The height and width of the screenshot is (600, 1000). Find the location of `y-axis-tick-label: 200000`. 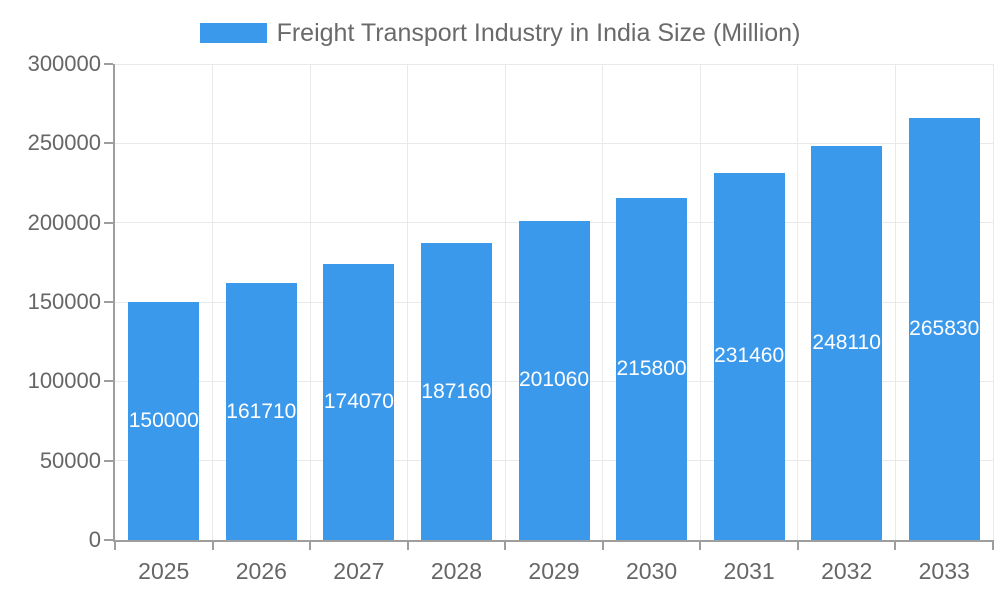

y-axis-tick-label: 200000 is located at coordinates (64, 222).